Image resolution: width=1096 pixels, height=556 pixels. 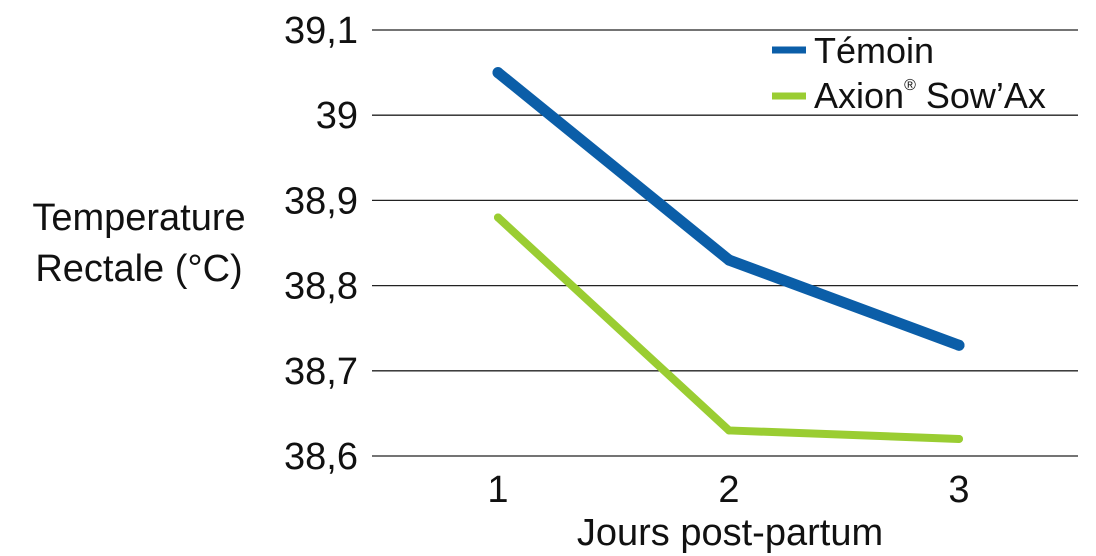 I want to click on y-axis-title-line-1: Temperature, so click(x=138, y=218).